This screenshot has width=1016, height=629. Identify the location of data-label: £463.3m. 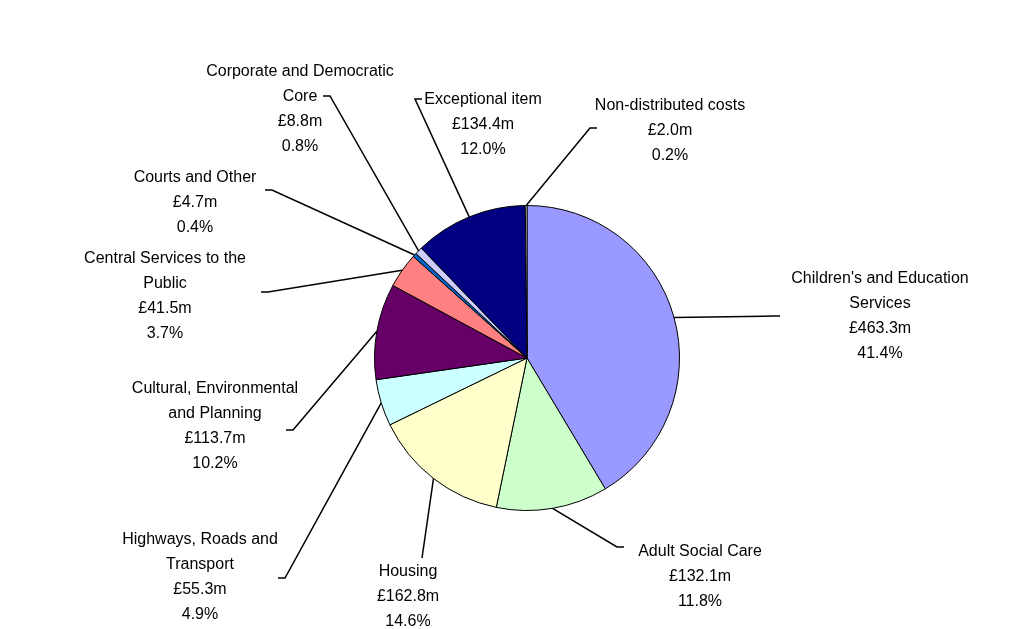
(880, 327).